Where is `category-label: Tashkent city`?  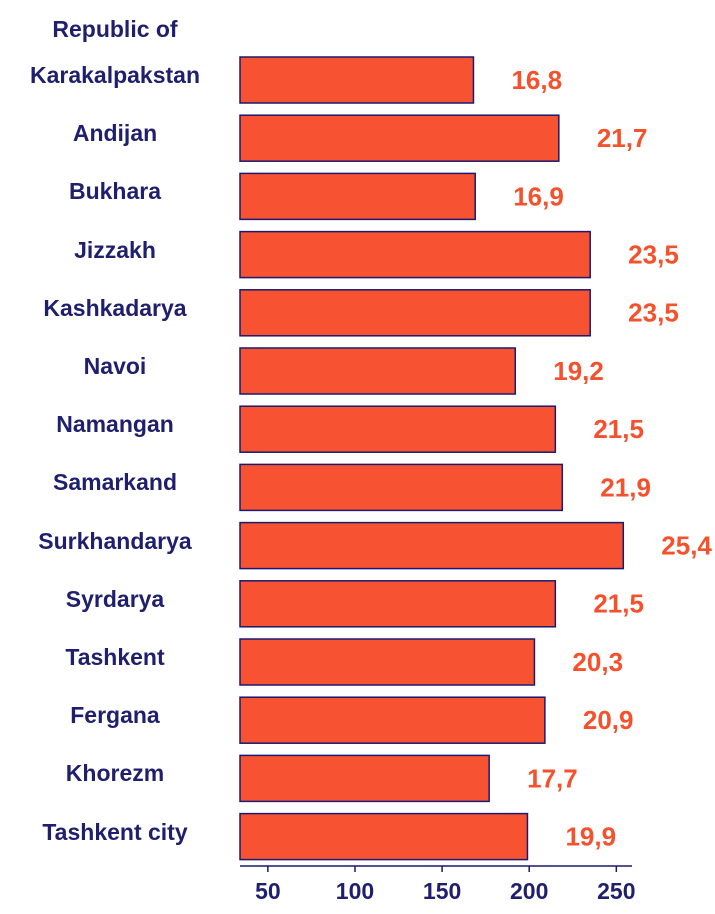 category-label: Tashkent city is located at coordinates (115, 831).